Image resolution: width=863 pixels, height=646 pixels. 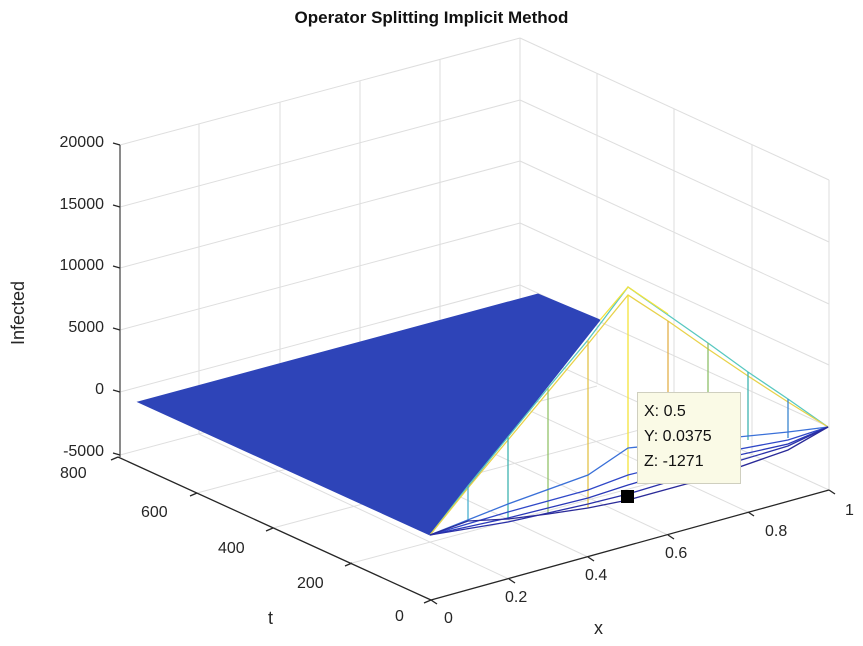 What do you see at coordinates (598, 628) in the screenshot?
I see `x-axis-label: x` at bounding box center [598, 628].